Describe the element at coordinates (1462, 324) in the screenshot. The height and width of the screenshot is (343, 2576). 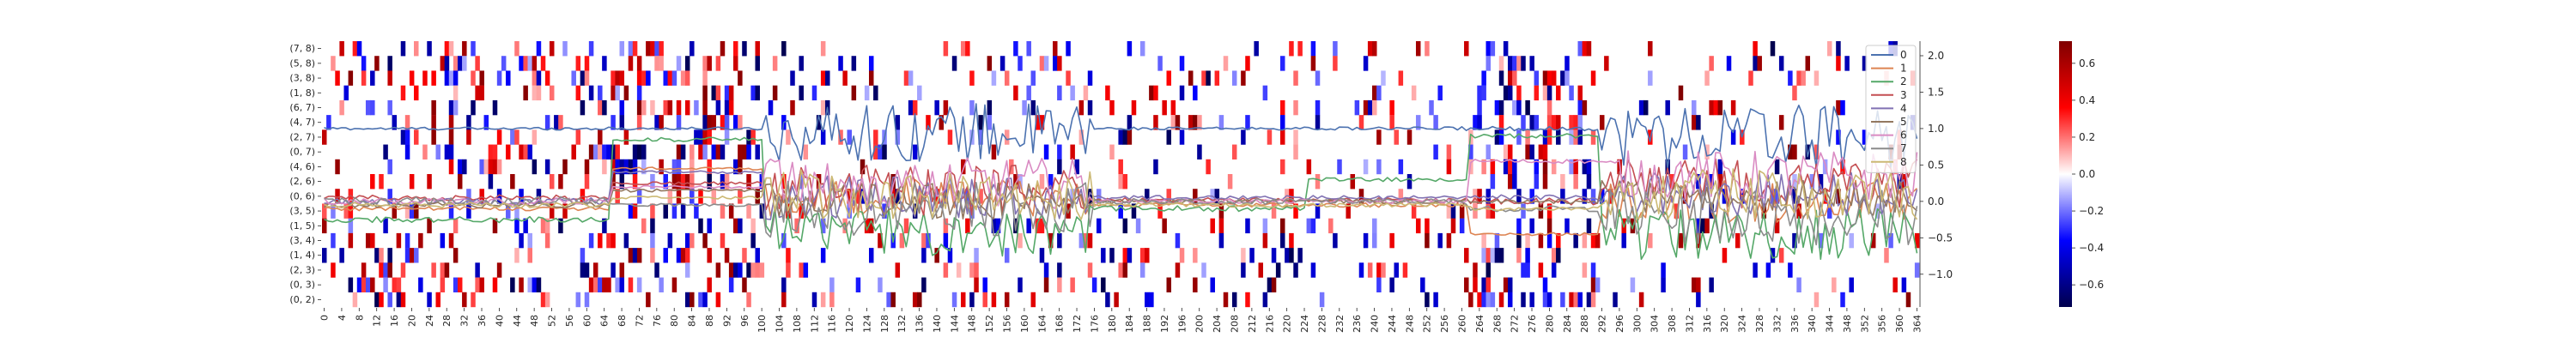
I see `x-tick-label: 260` at that location.